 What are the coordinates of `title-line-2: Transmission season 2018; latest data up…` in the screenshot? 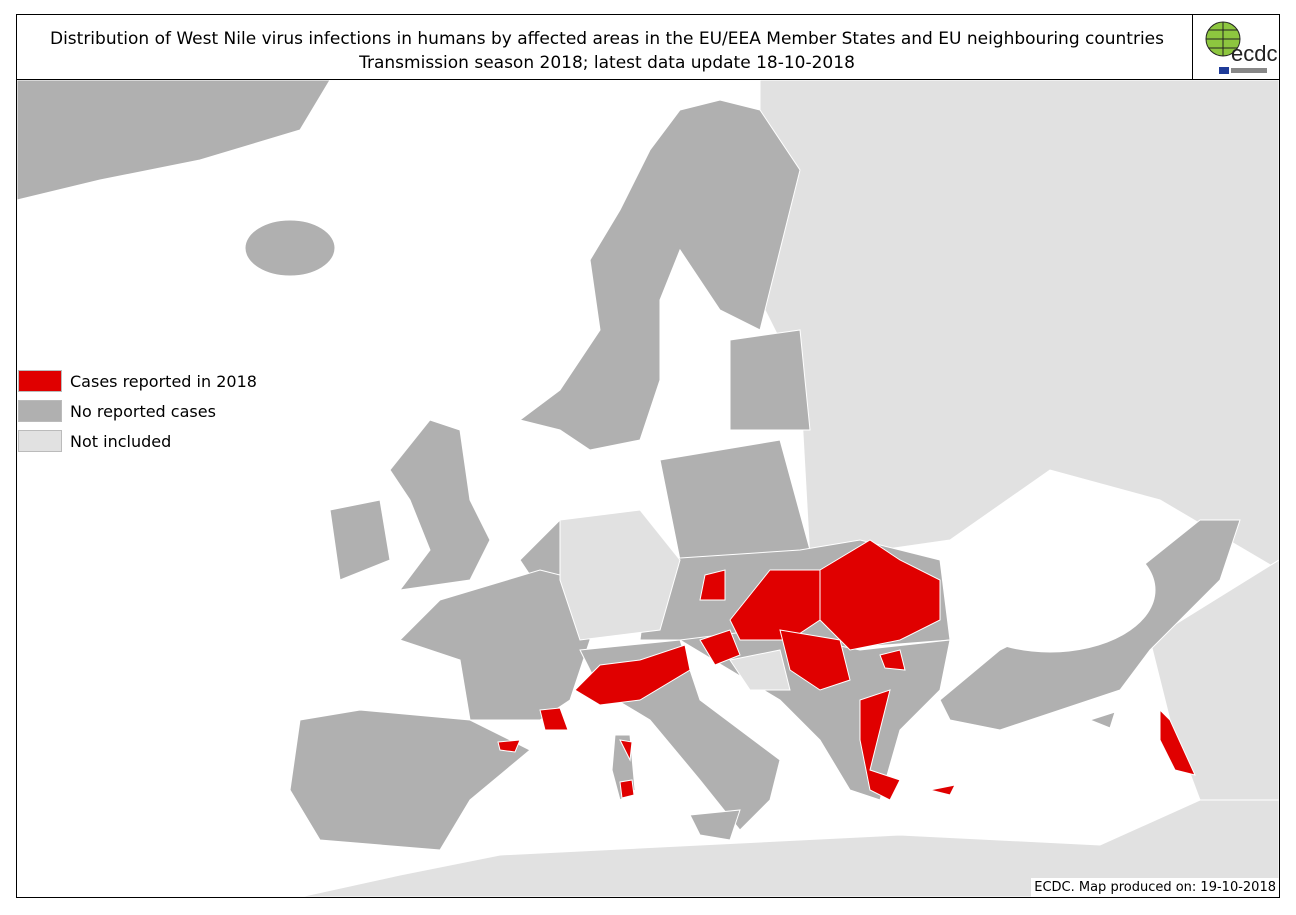 It's located at (607, 63).